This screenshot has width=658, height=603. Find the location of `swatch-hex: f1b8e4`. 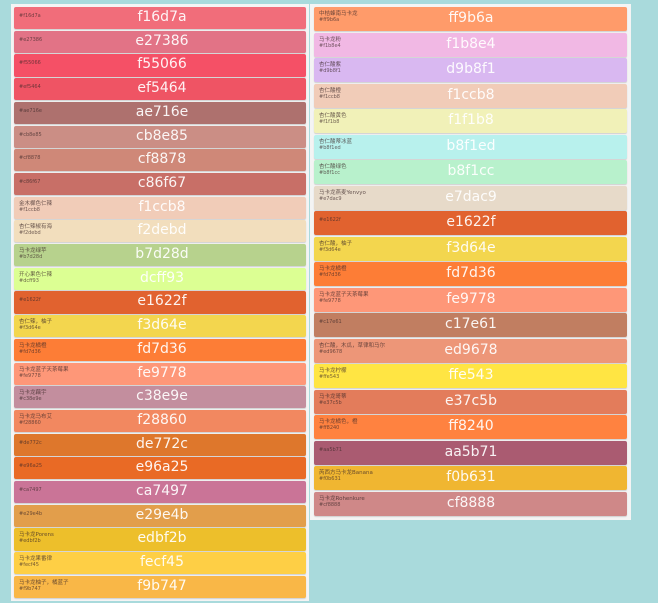

swatch-hex: f1b8e4 is located at coordinates (471, 43).